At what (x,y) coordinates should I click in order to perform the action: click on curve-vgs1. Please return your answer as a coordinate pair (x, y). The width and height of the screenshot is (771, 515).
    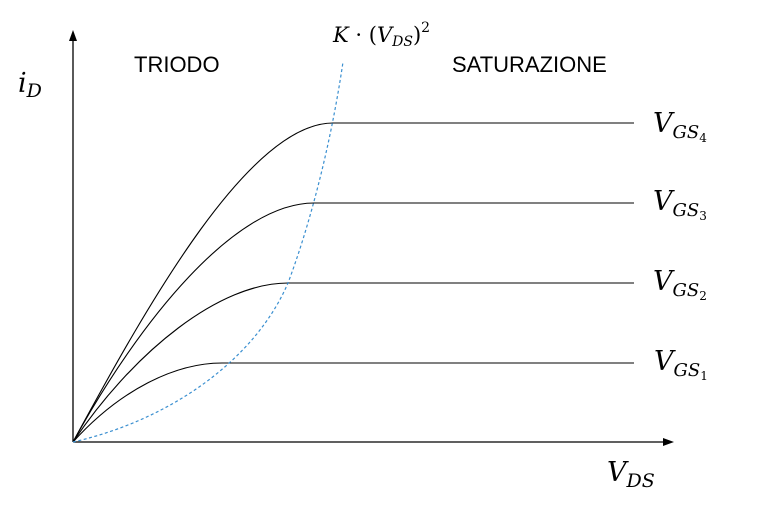
    Looking at the image, I should click on (353, 402).